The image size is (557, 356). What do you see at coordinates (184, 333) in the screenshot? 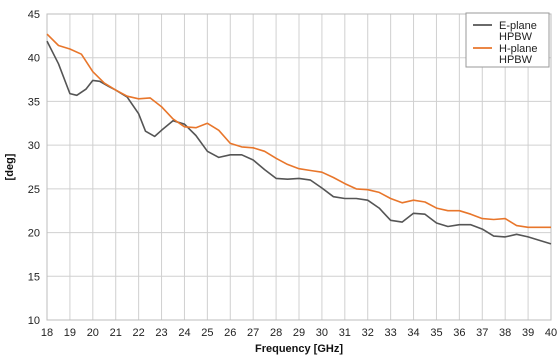
I see `x-tick-label: 24` at bounding box center [184, 333].